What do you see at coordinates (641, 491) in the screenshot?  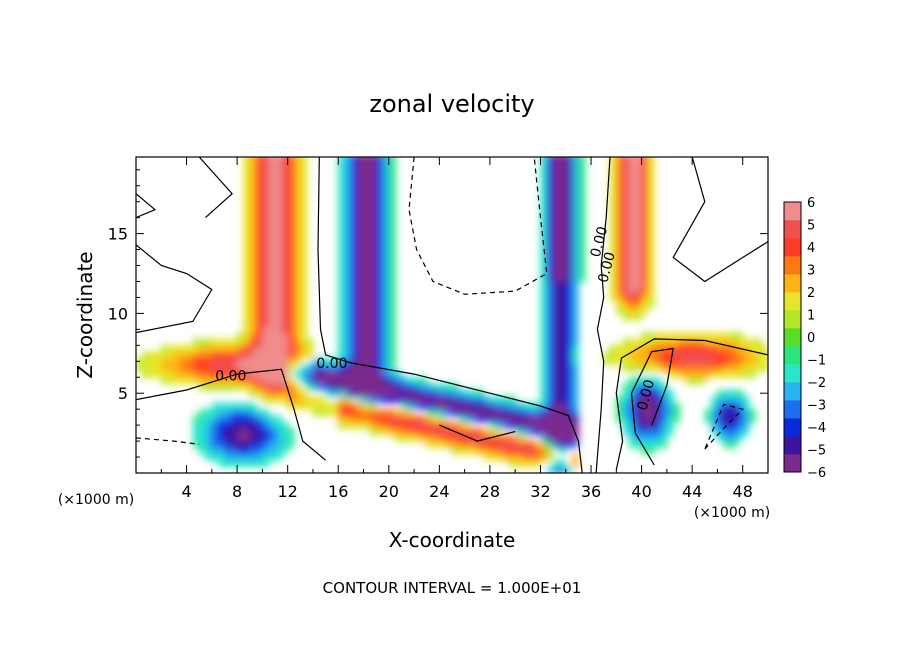 I see `x-tick-label: 40` at bounding box center [641, 491].